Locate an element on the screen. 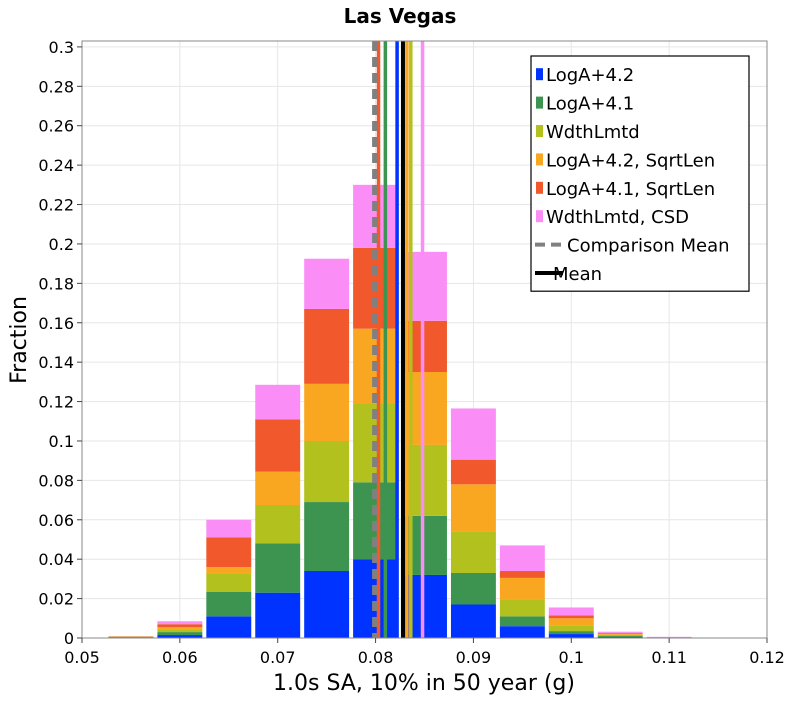 The width and height of the screenshot is (800, 704). bar-bin1-series5 is located at coordinates (179, 622).